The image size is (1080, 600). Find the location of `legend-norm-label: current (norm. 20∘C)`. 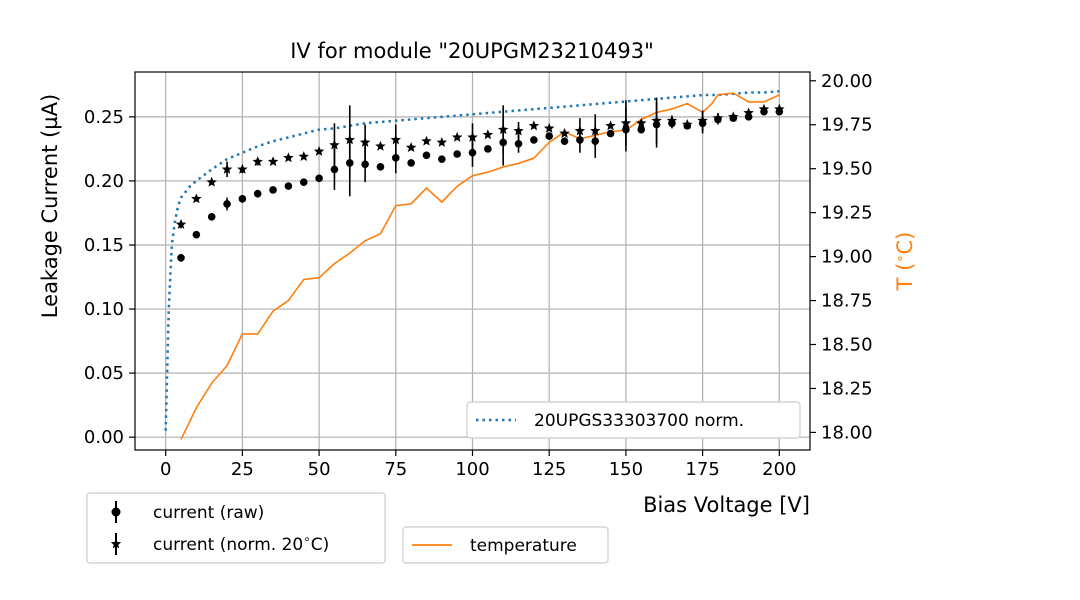

legend-norm-label: current (norm. 20∘C) is located at coordinates (241, 543).